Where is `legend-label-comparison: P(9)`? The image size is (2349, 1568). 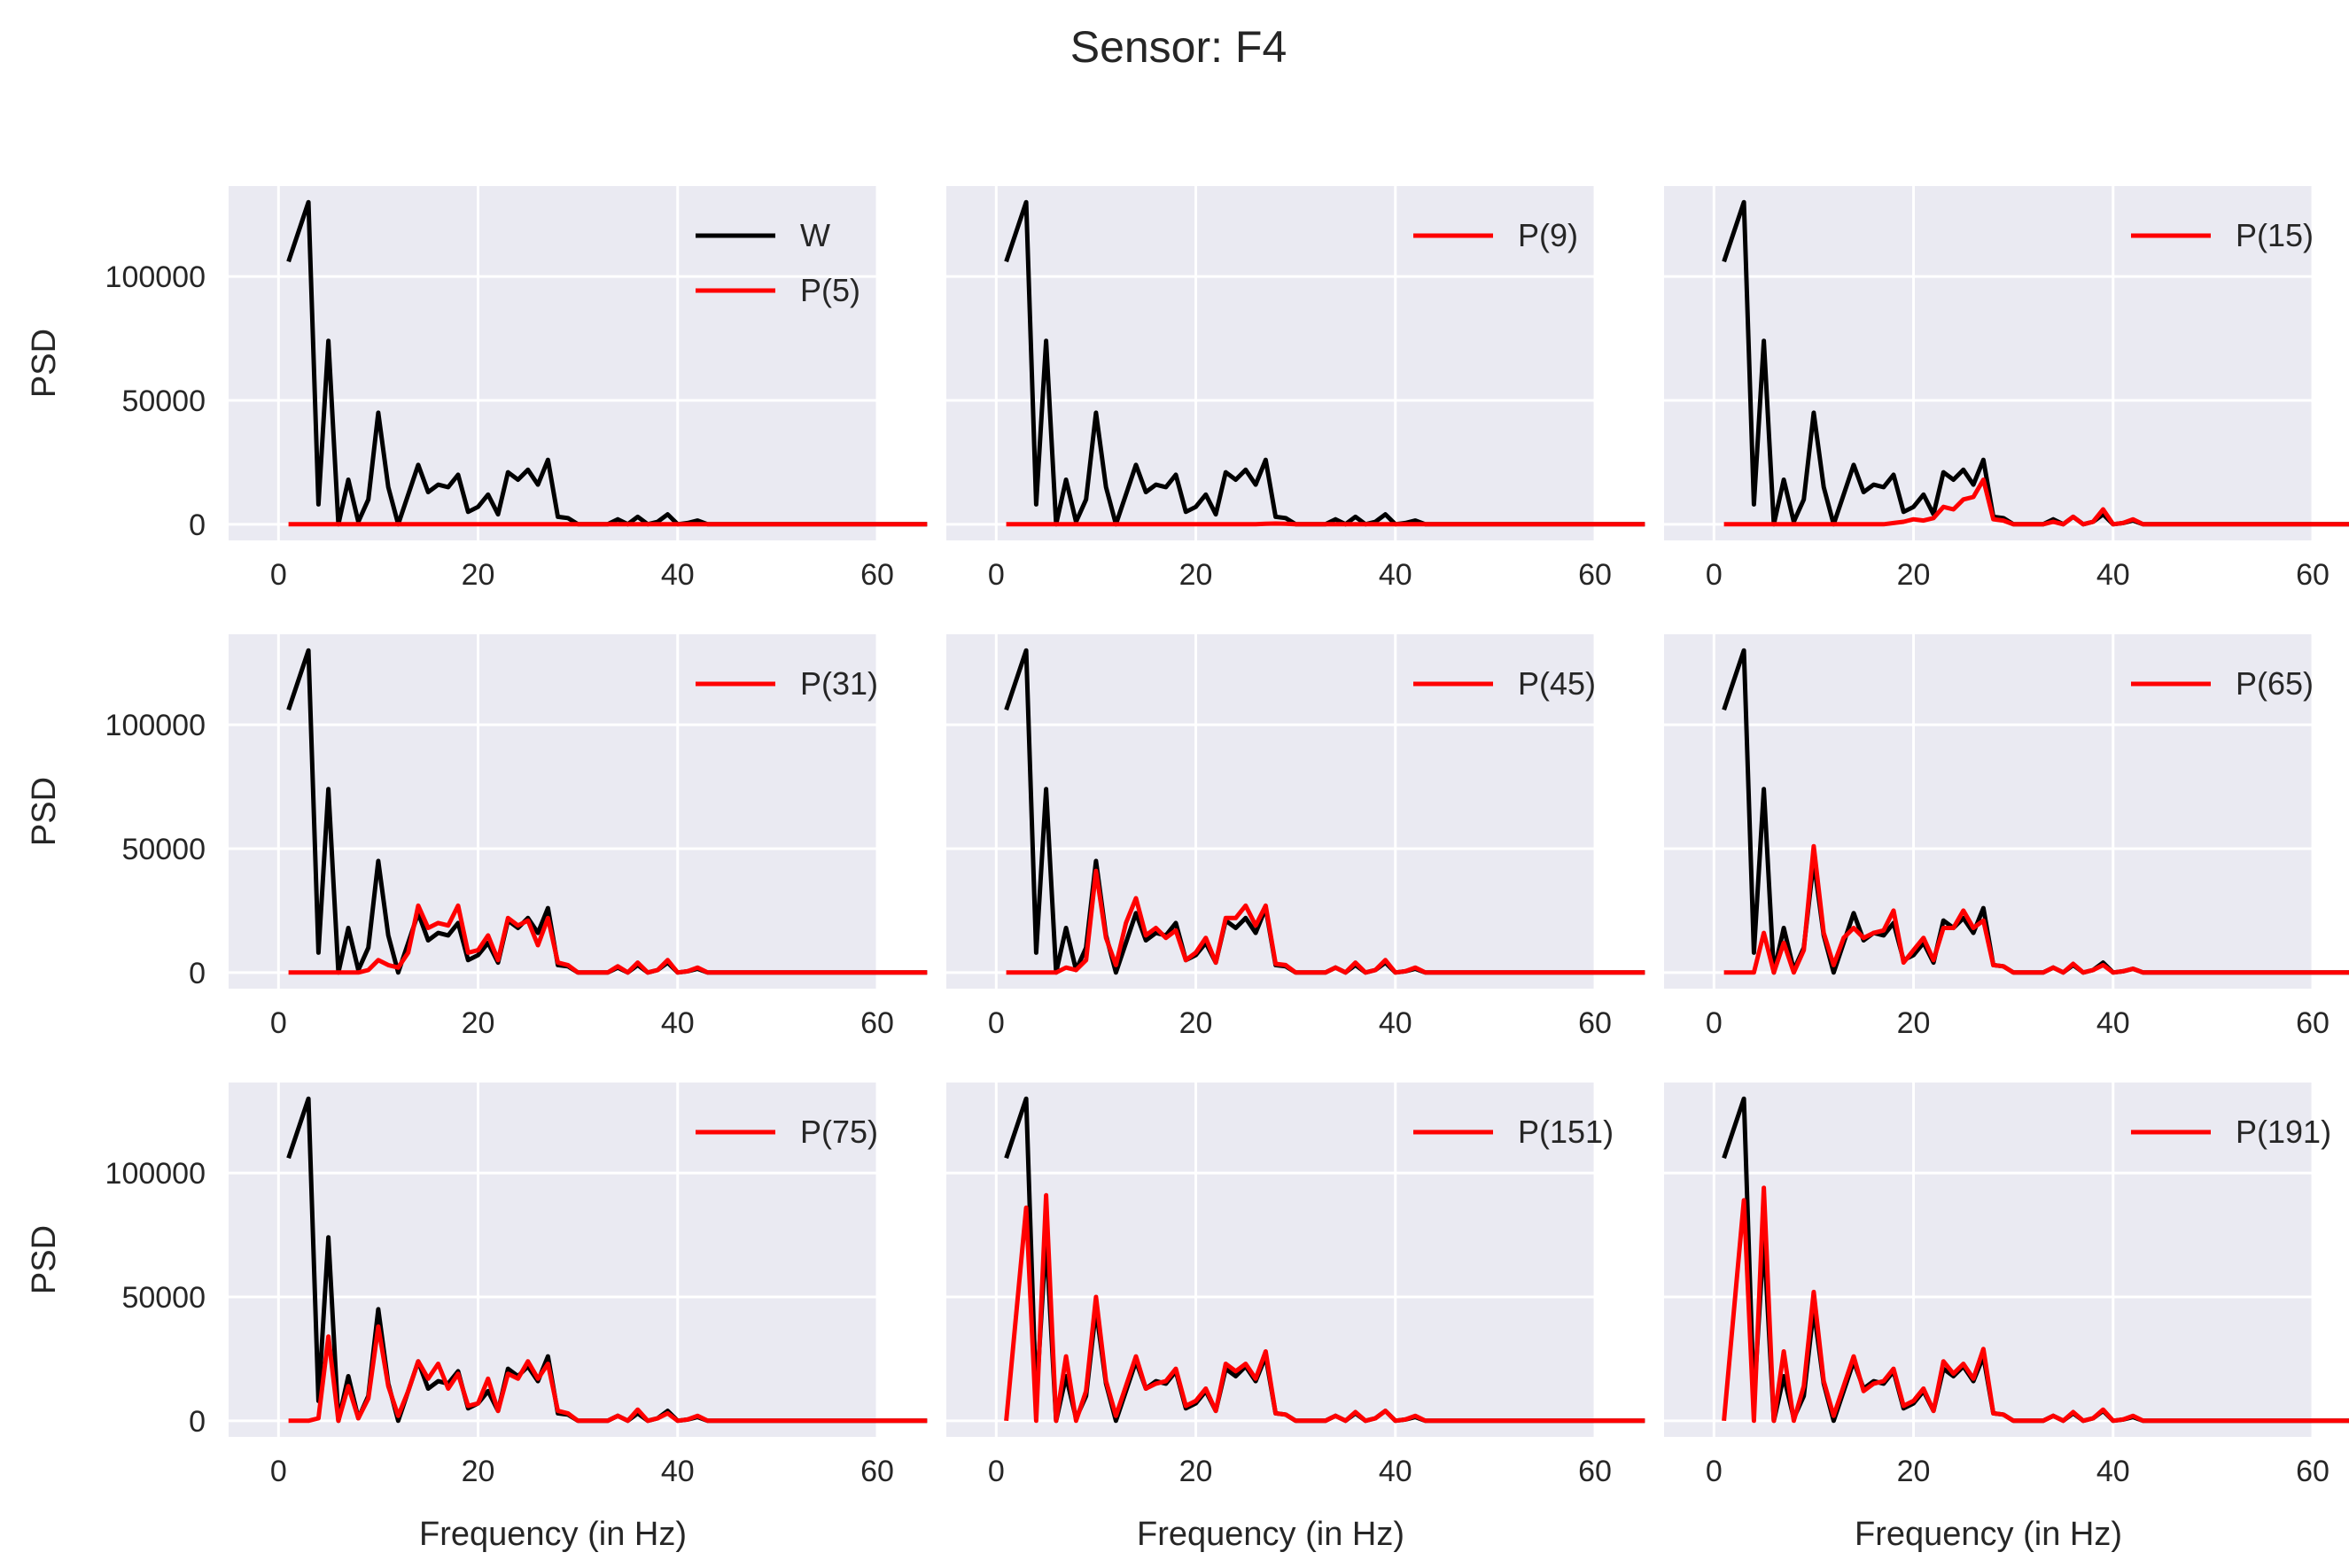 legend-label-comparison: P(9) is located at coordinates (1548, 235).